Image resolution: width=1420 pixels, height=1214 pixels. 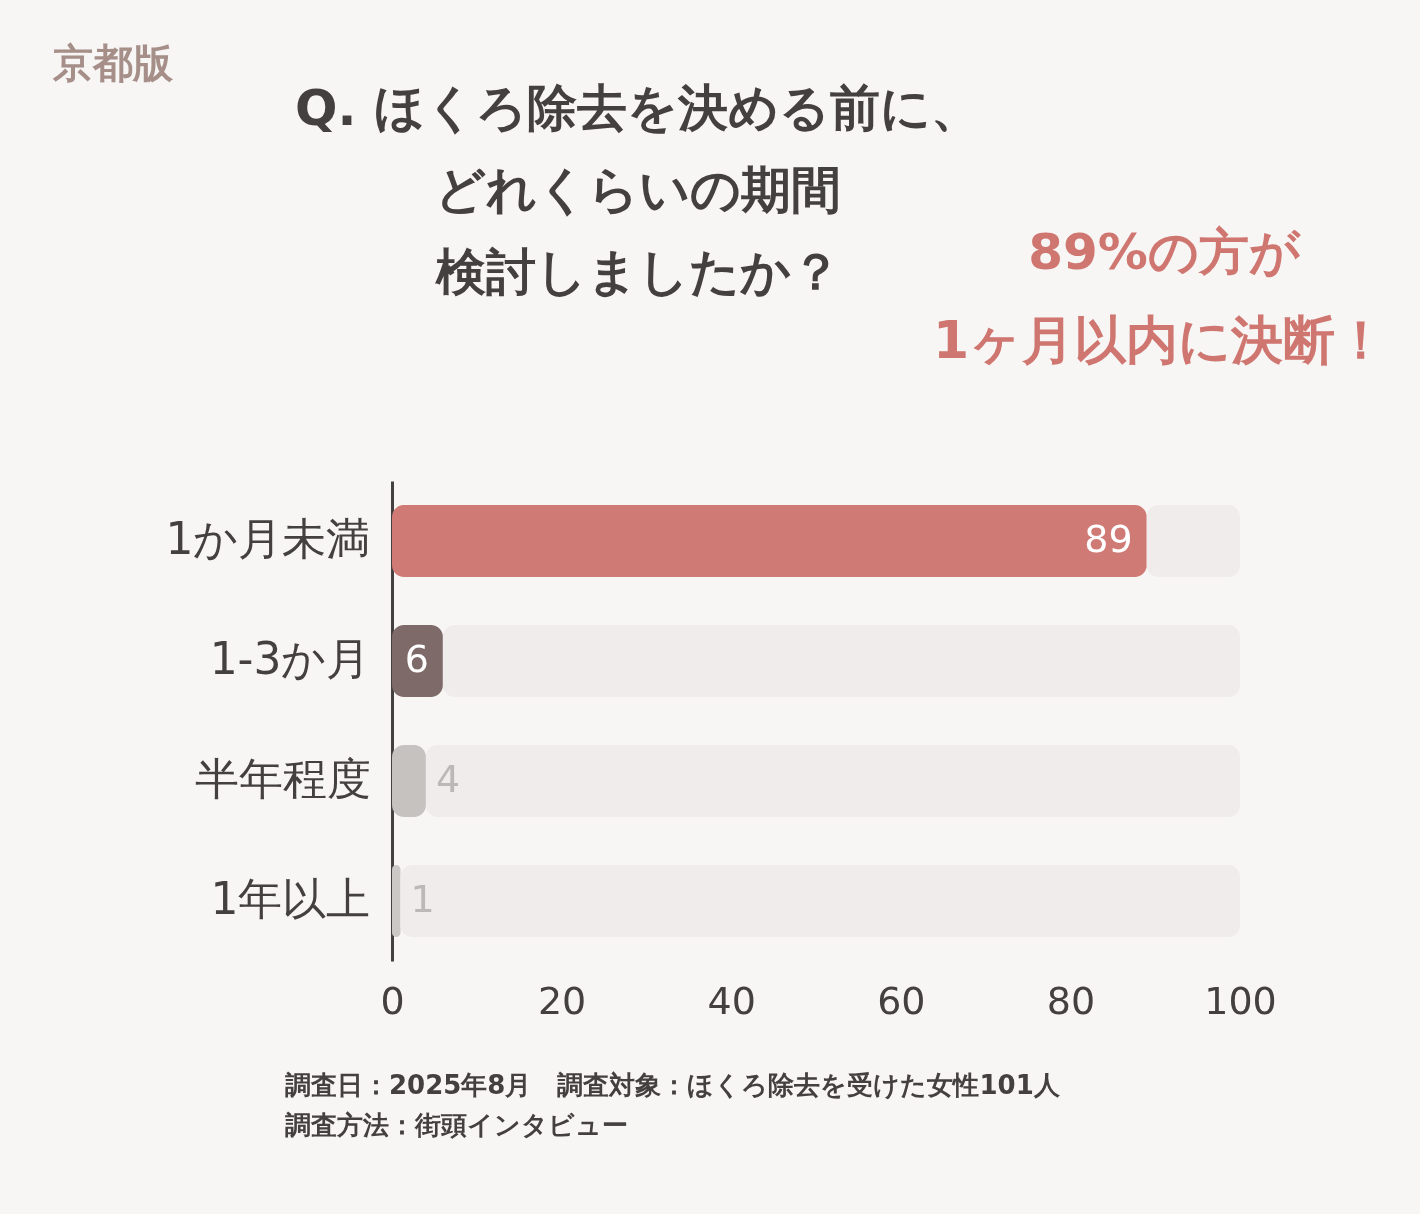 What do you see at coordinates (731, 1000) in the screenshot?
I see `x-tick-label: 40` at bounding box center [731, 1000].